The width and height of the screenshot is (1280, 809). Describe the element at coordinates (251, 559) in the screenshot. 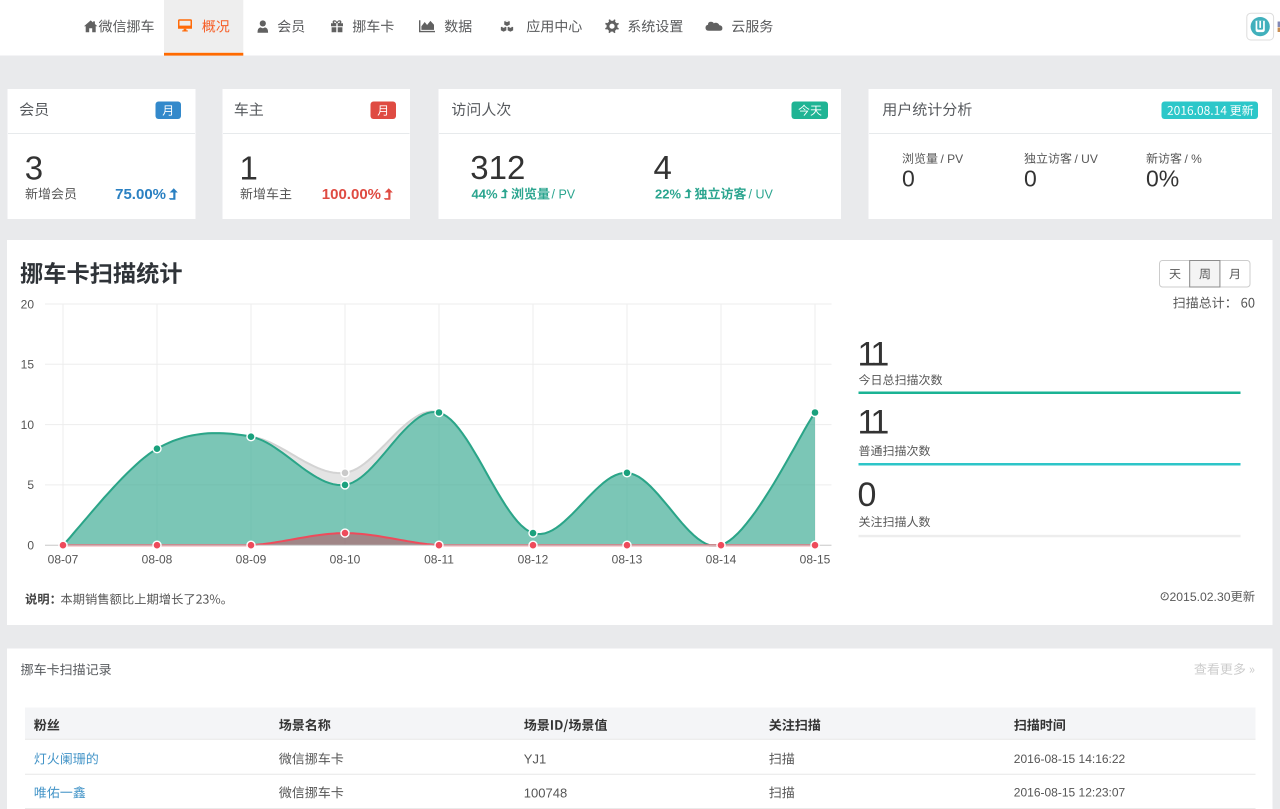

I see `svg-text: 08-09` at that location.